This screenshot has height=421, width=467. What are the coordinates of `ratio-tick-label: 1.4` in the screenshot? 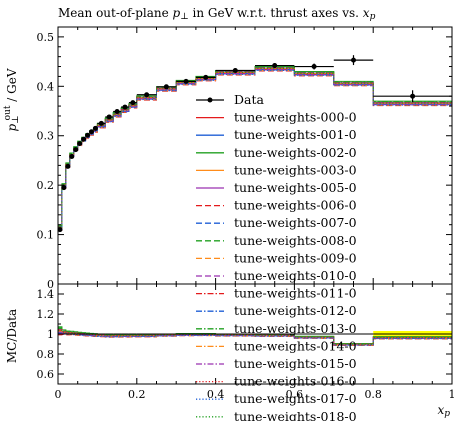 It's located at (46, 294).